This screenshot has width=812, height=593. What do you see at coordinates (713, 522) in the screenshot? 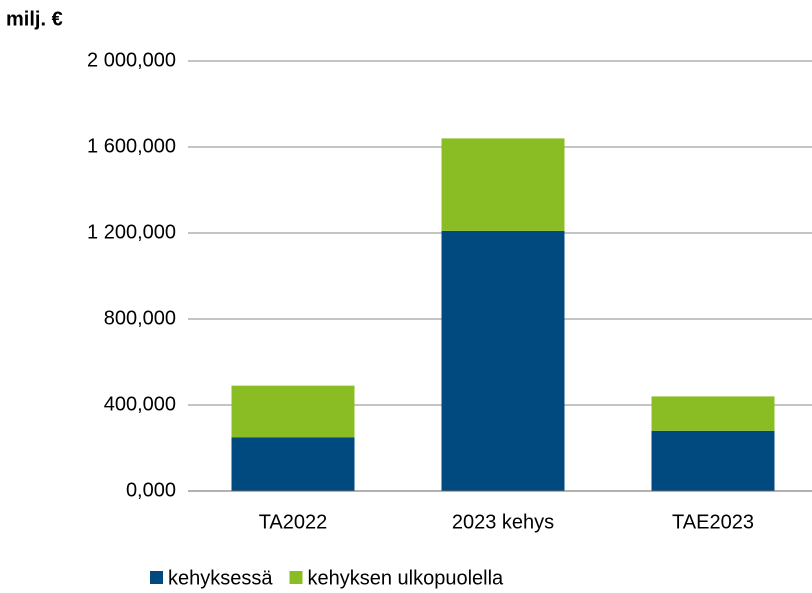
I see `x-tick-label: TAE2023` at bounding box center [713, 522].